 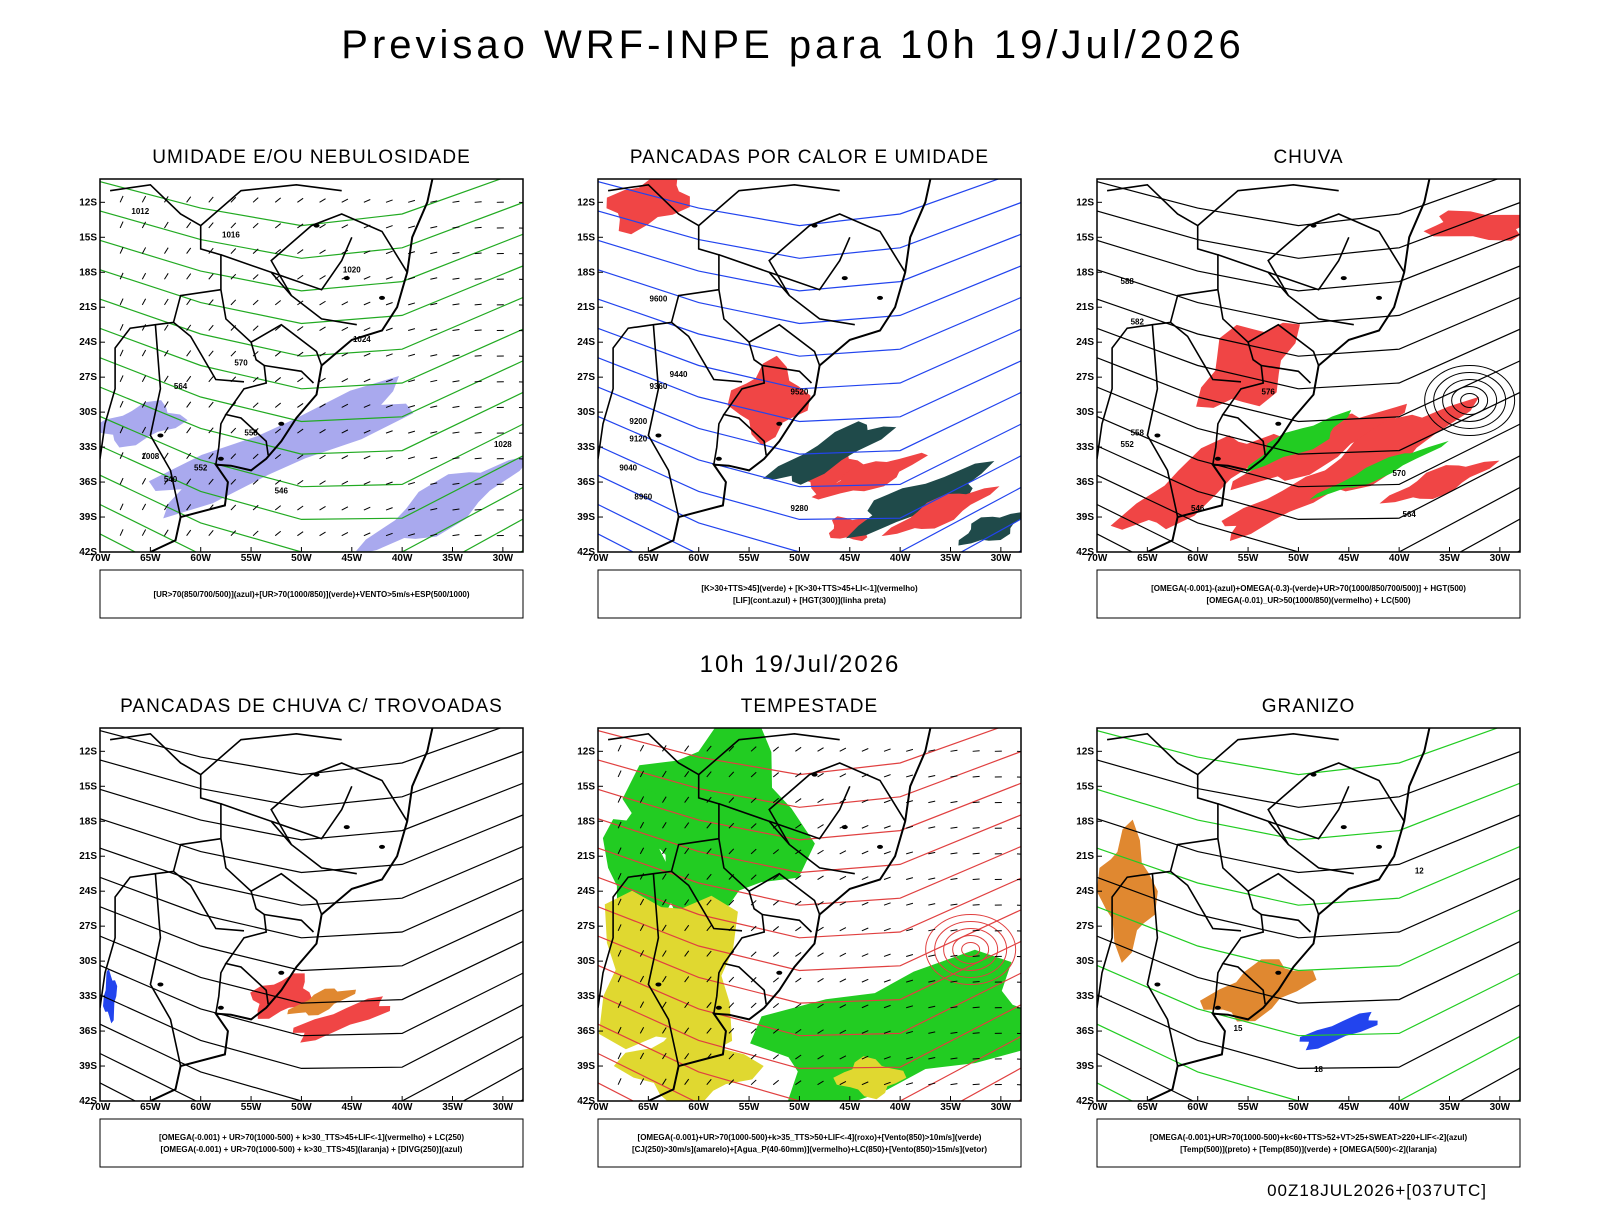 What do you see at coordinates (1399, 1107) in the screenshot?
I see `x-tick-label: 40W` at bounding box center [1399, 1107].